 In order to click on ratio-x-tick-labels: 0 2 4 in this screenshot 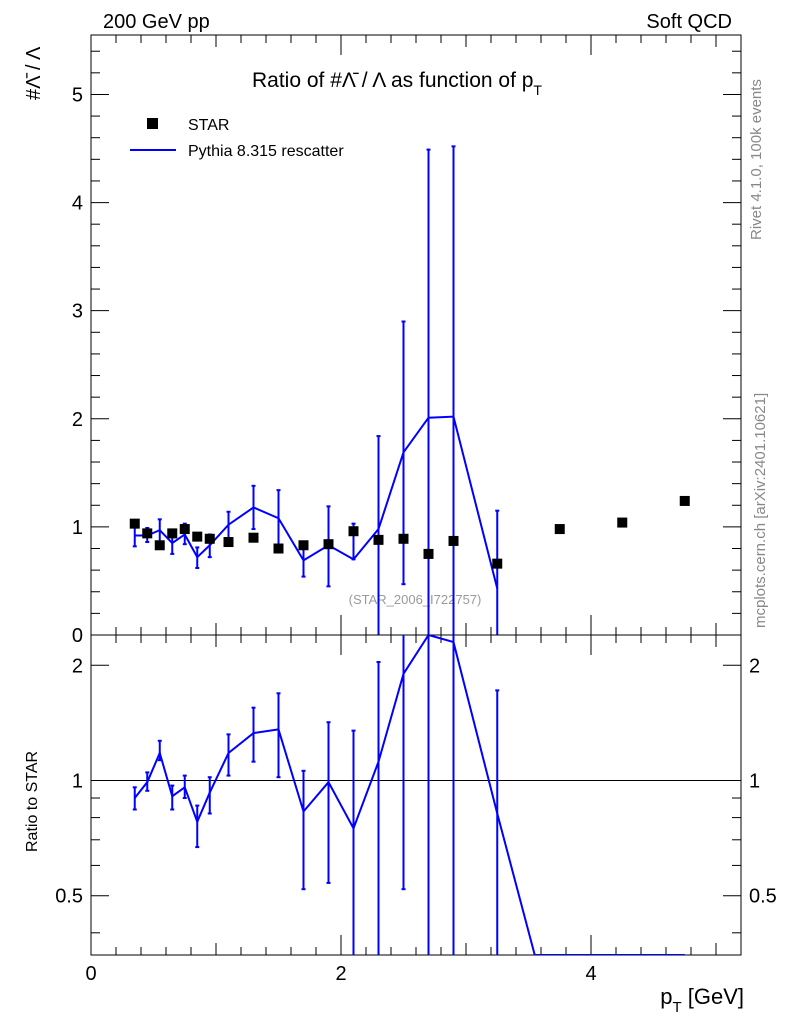, I will do `click(340, 974)`.